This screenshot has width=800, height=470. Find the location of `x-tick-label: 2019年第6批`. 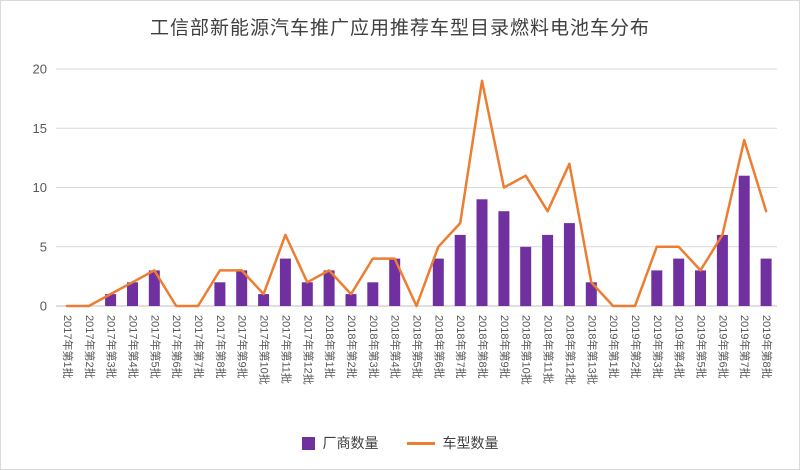

x-tick-label: 2019年第6批 is located at coordinates (723, 347).